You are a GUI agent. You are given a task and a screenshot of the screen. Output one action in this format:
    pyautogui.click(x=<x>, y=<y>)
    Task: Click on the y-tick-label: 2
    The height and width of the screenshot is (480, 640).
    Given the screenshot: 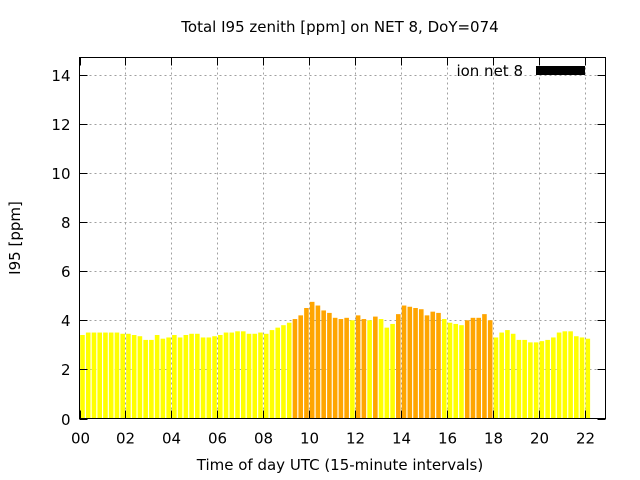 What is the action you would take?
    pyautogui.click(x=66, y=370)
    